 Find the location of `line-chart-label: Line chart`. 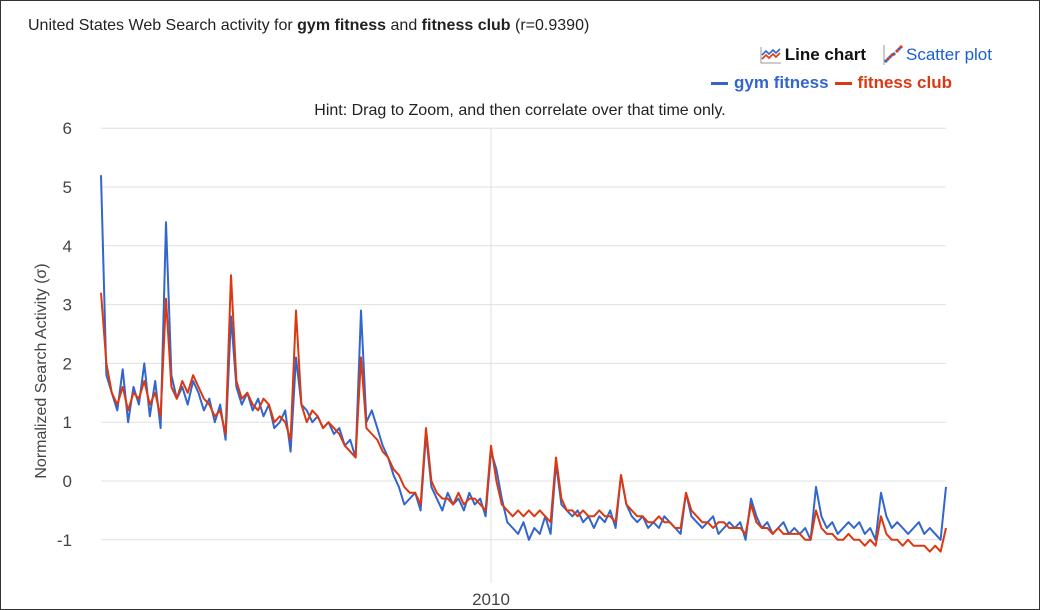

line-chart-label: Line chart is located at coordinates (825, 54).